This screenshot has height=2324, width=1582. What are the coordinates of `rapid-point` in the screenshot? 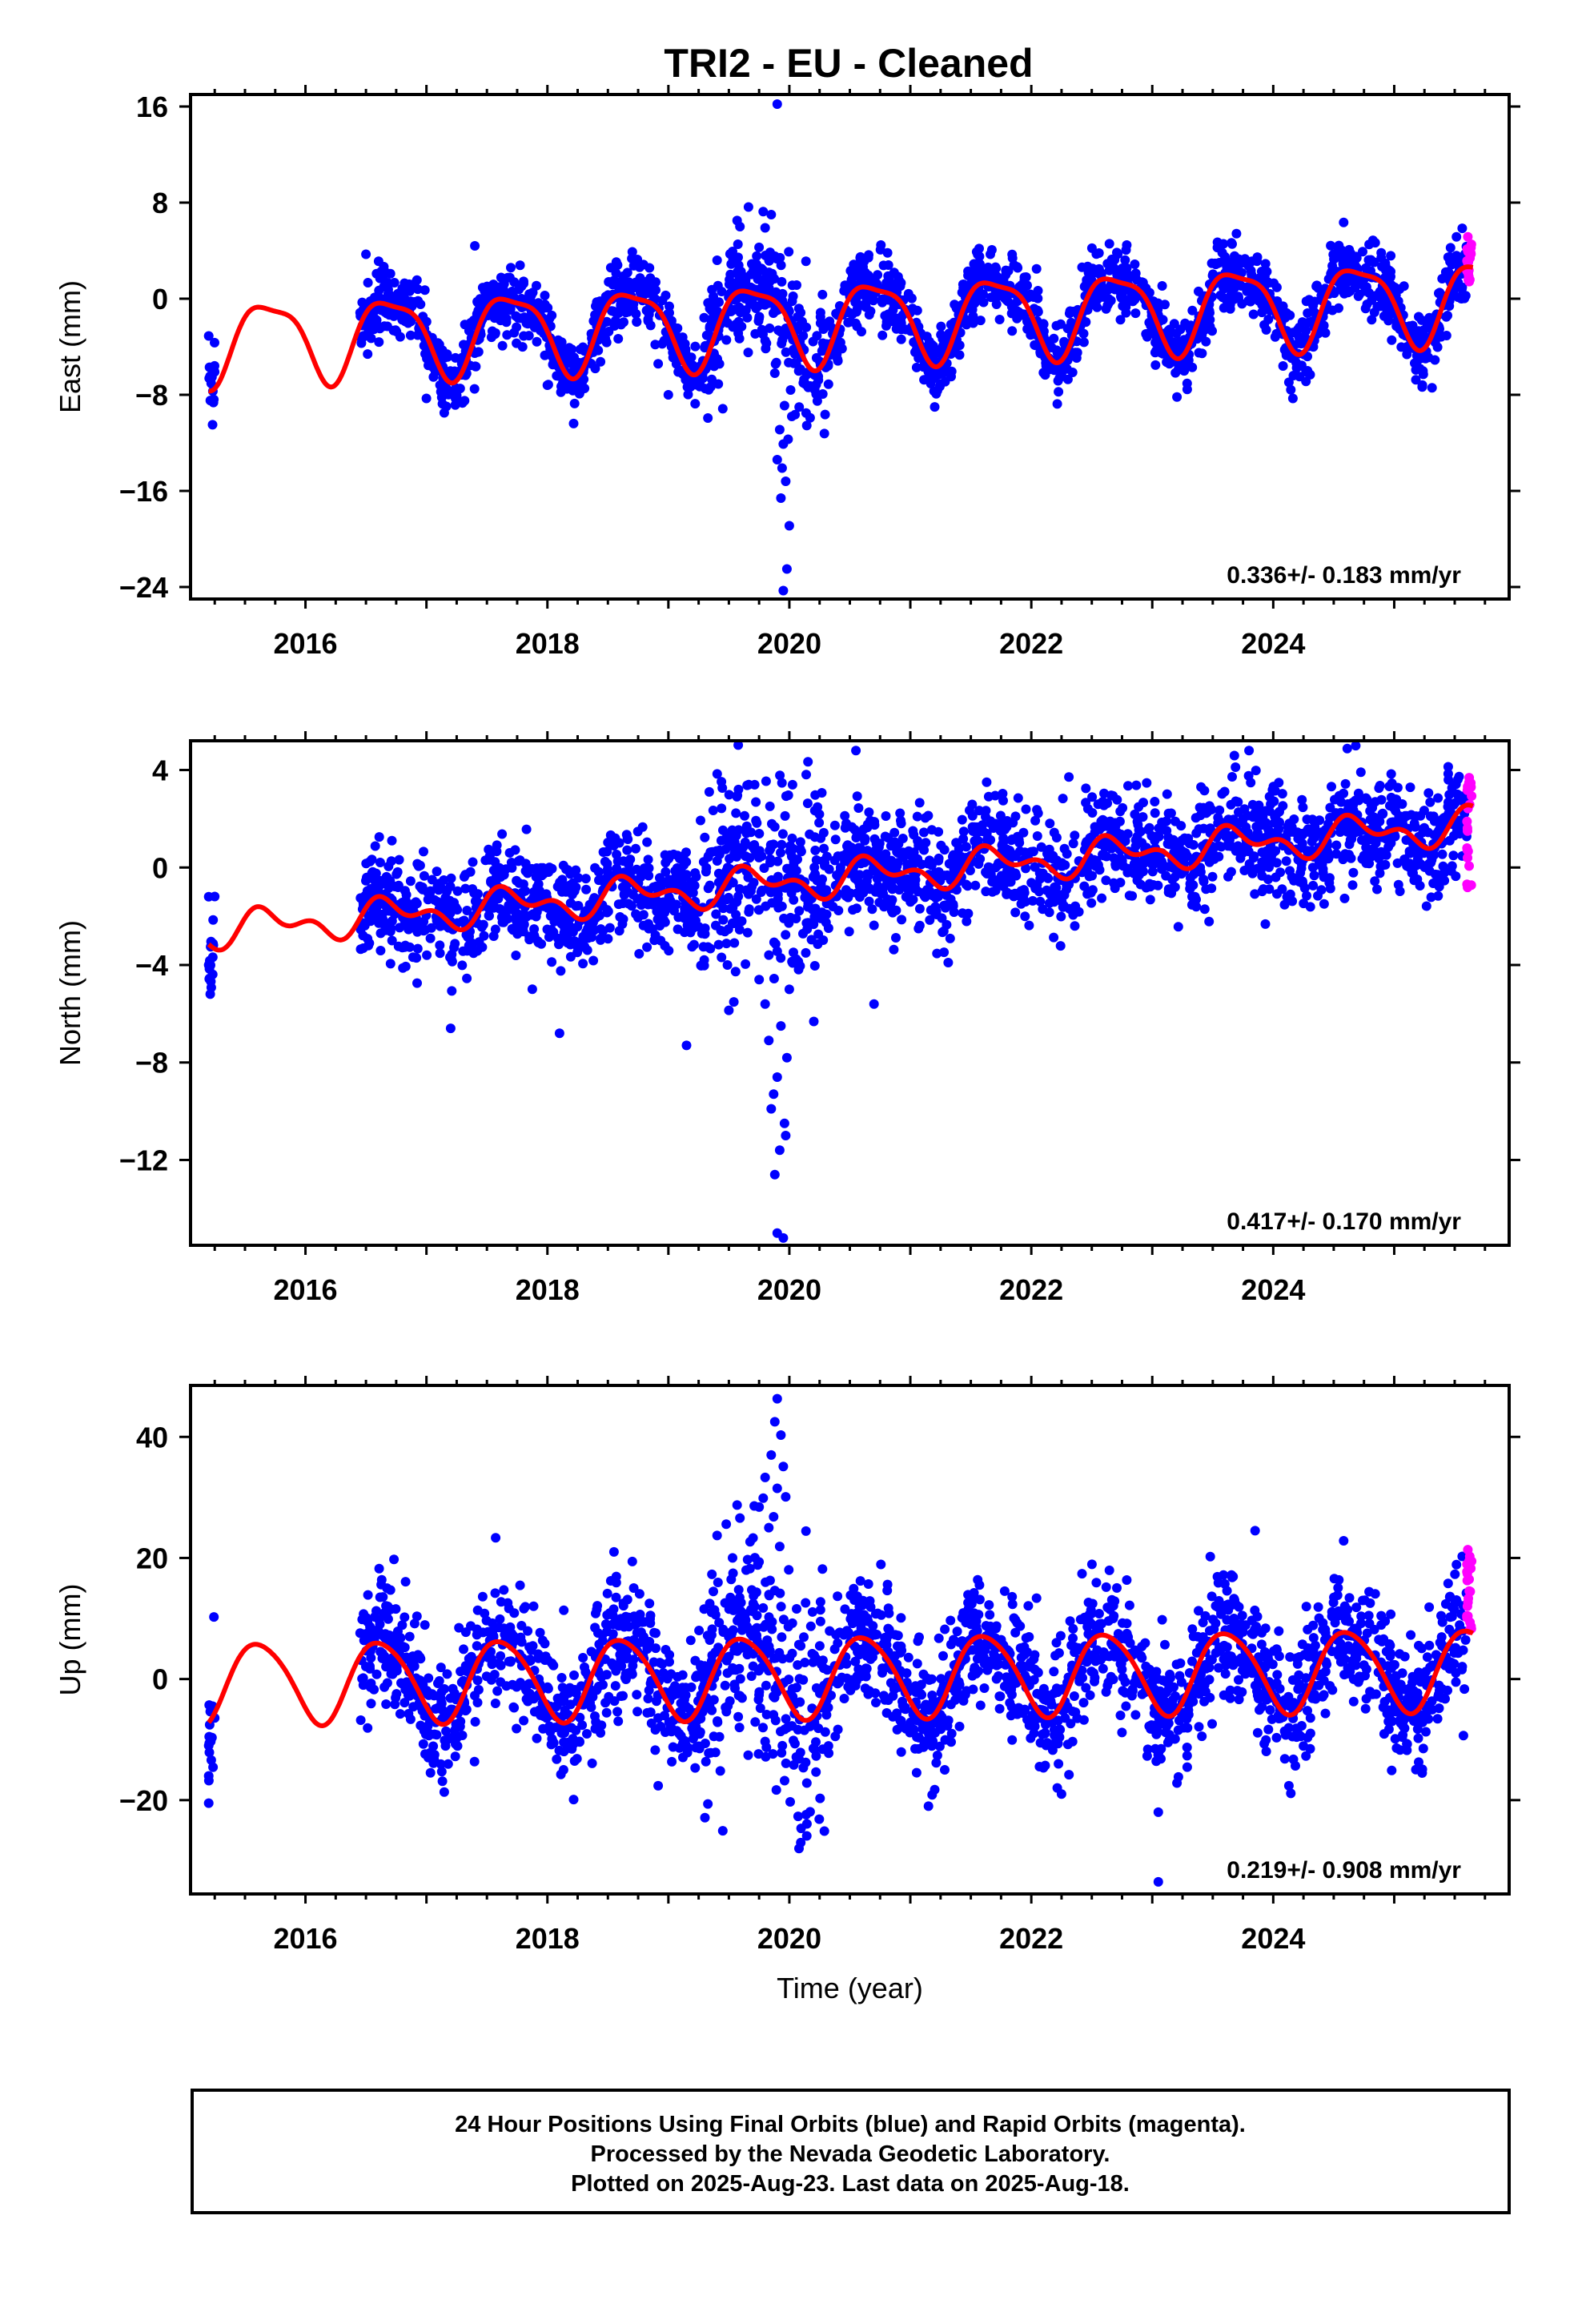 It's located at (1467, 821).